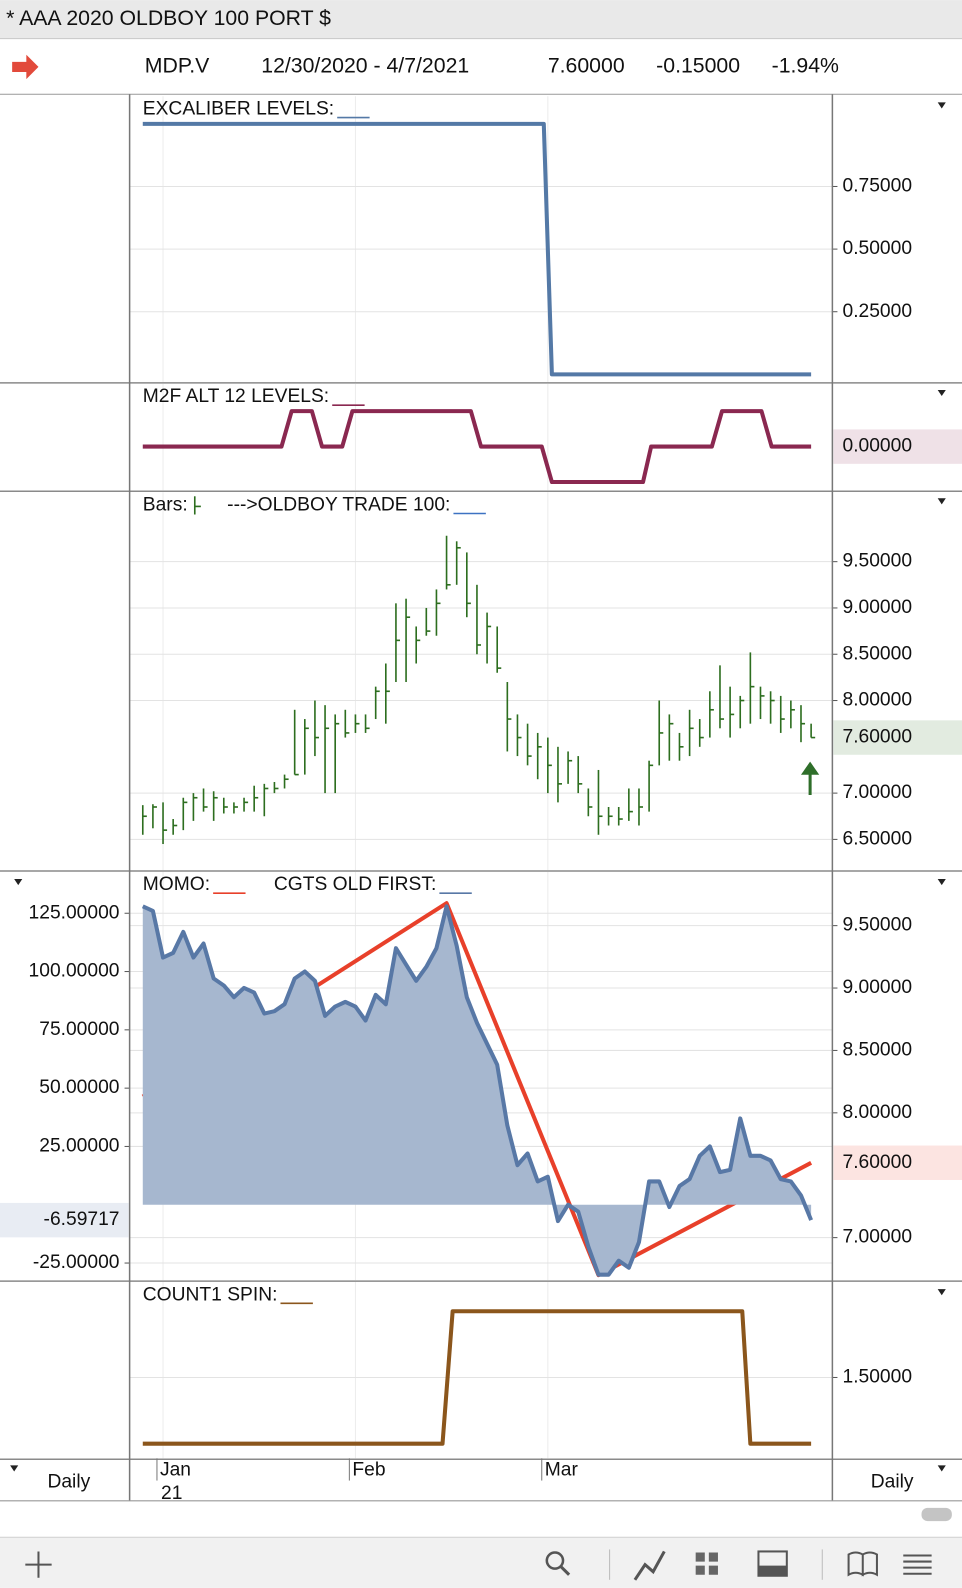 Image resolution: width=962 pixels, height=1588 pixels. I want to click on y-tick-label: 25.00000, so click(79, 1146).